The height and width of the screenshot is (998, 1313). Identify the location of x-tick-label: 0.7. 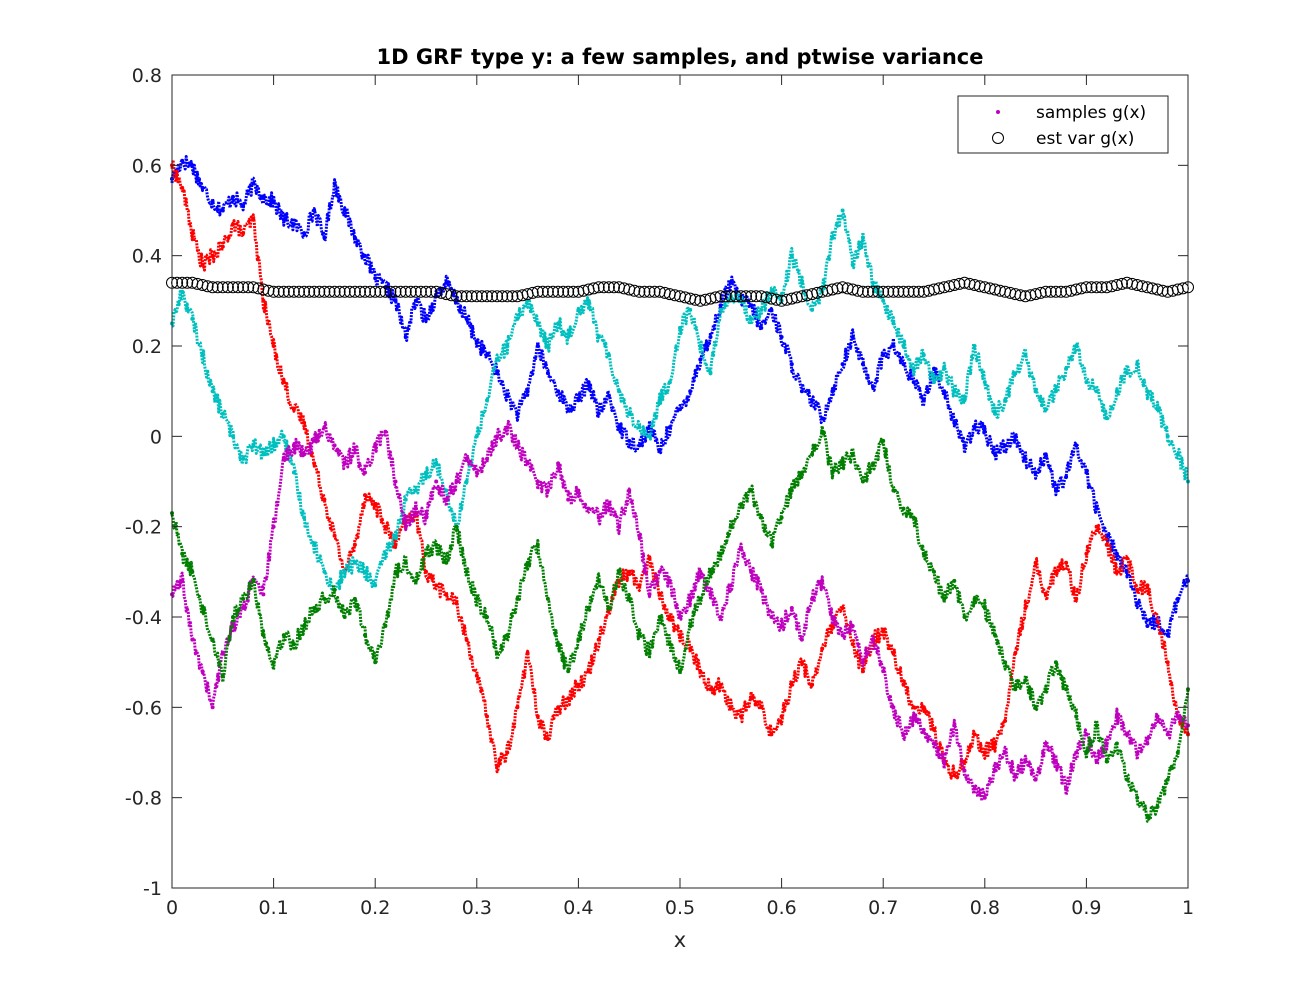
(883, 908).